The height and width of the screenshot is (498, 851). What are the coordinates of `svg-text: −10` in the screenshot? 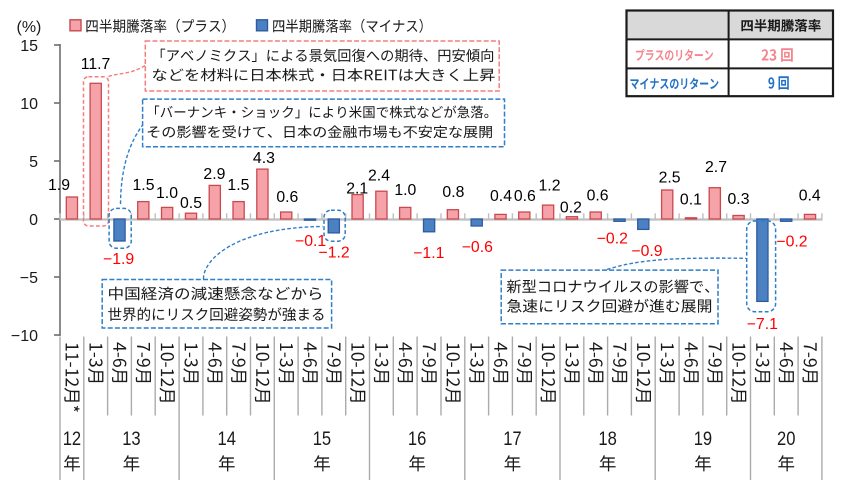 It's located at (24, 336).